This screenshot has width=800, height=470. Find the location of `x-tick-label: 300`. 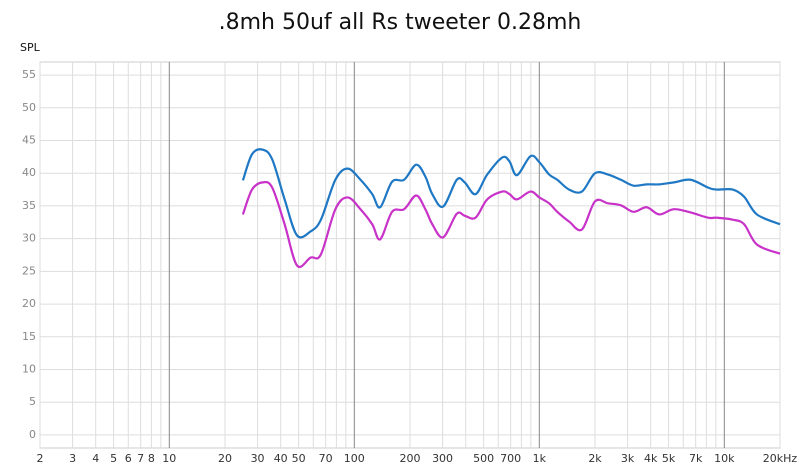

x-tick-label: 300 is located at coordinates (442, 458).